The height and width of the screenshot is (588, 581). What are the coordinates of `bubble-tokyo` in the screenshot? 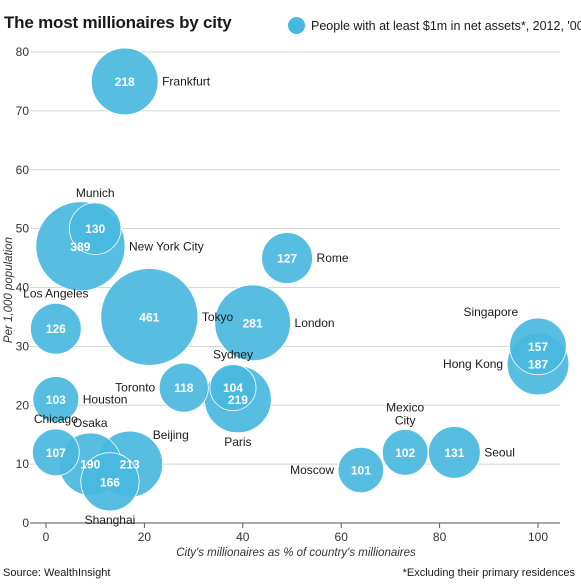 It's located at (149, 317).